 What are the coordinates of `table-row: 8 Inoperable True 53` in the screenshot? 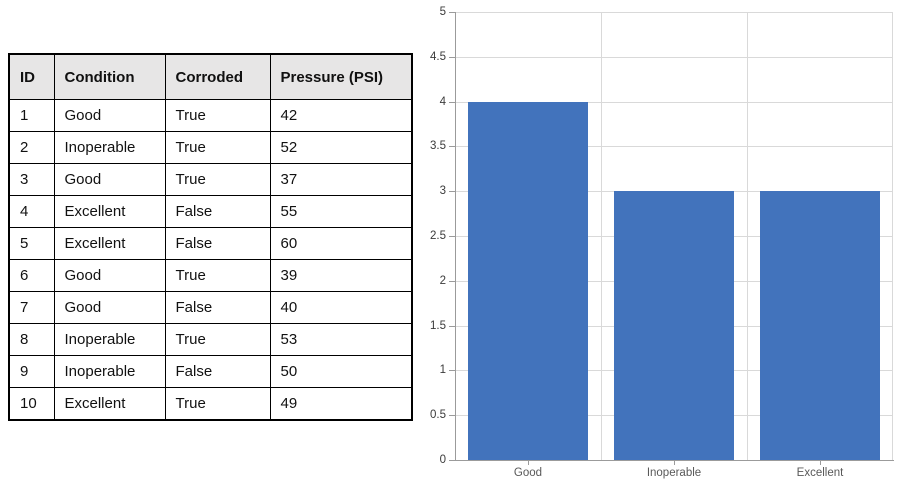 It's located at (210, 339).